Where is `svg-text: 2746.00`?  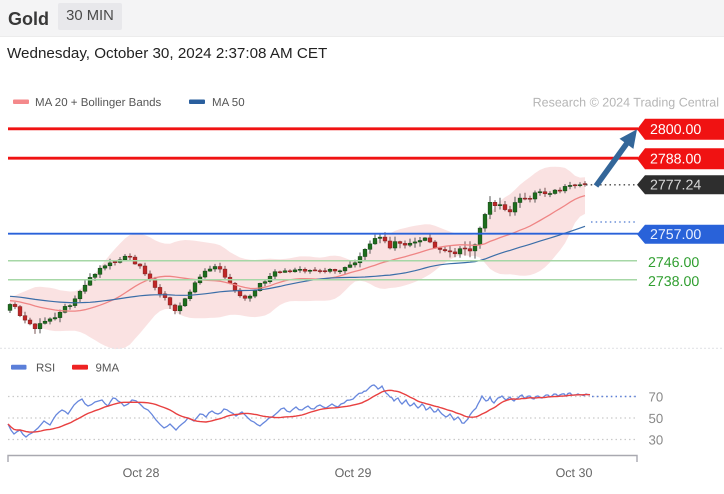 svg-text: 2746.00 is located at coordinates (673, 263).